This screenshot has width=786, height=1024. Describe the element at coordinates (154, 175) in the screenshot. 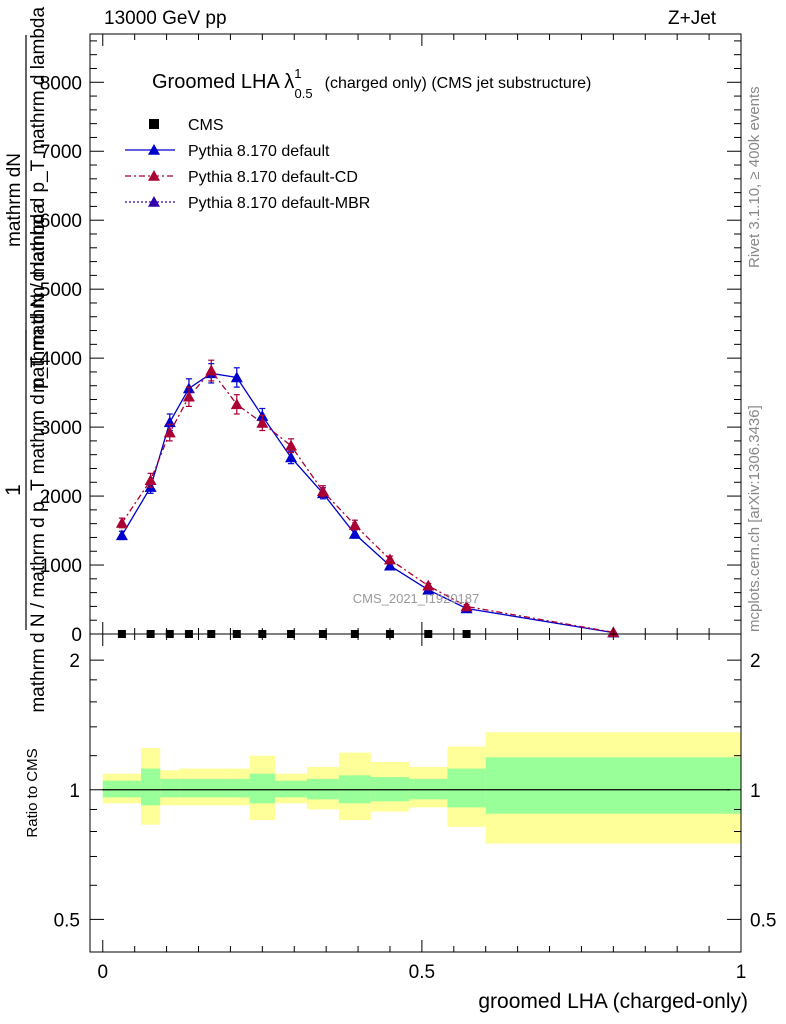

I see `legend-marker-cd` at that location.